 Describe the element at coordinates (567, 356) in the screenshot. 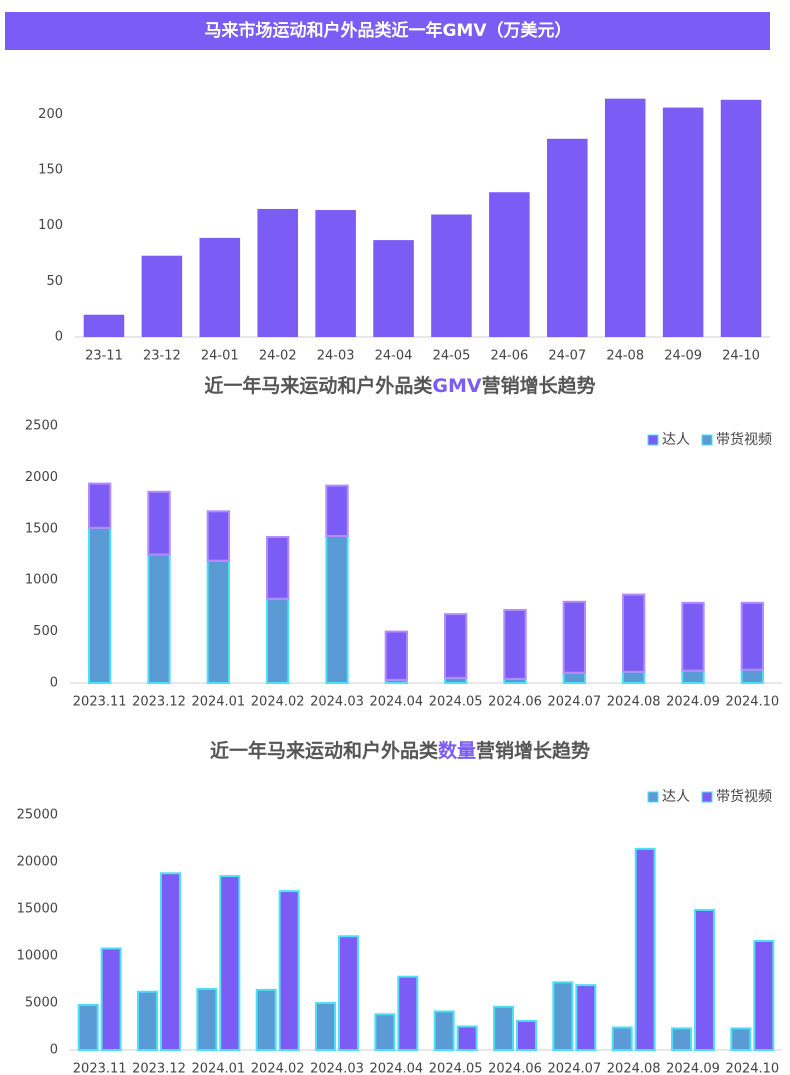

I see `x-tick-label: 24-07` at that location.